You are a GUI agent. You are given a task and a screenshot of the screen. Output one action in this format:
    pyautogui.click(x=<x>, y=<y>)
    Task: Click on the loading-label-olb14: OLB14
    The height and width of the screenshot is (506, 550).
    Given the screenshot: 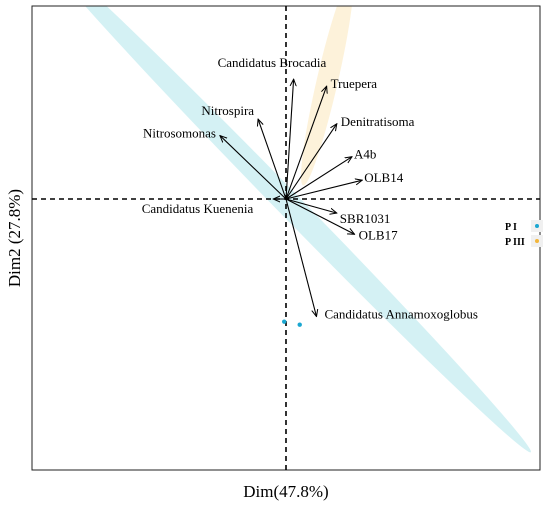 What is the action you would take?
    pyautogui.click(x=384, y=177)
    